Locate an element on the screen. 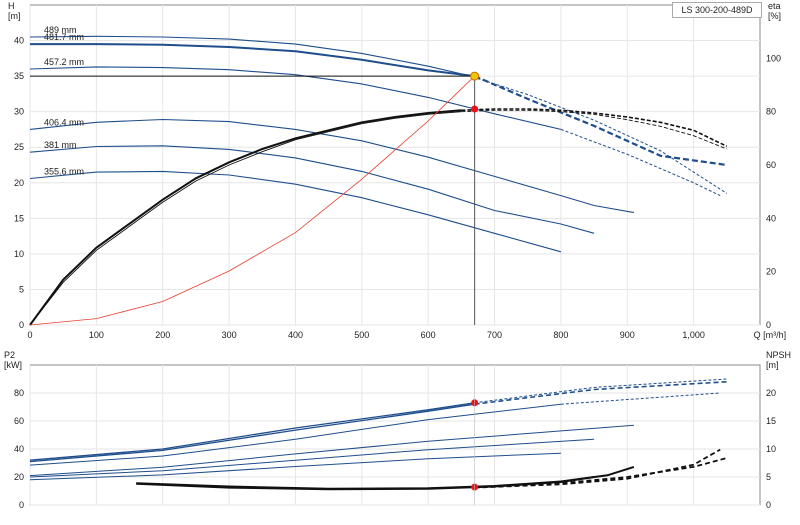  x-tick-label: 600 is located at coordinates (428, 335).